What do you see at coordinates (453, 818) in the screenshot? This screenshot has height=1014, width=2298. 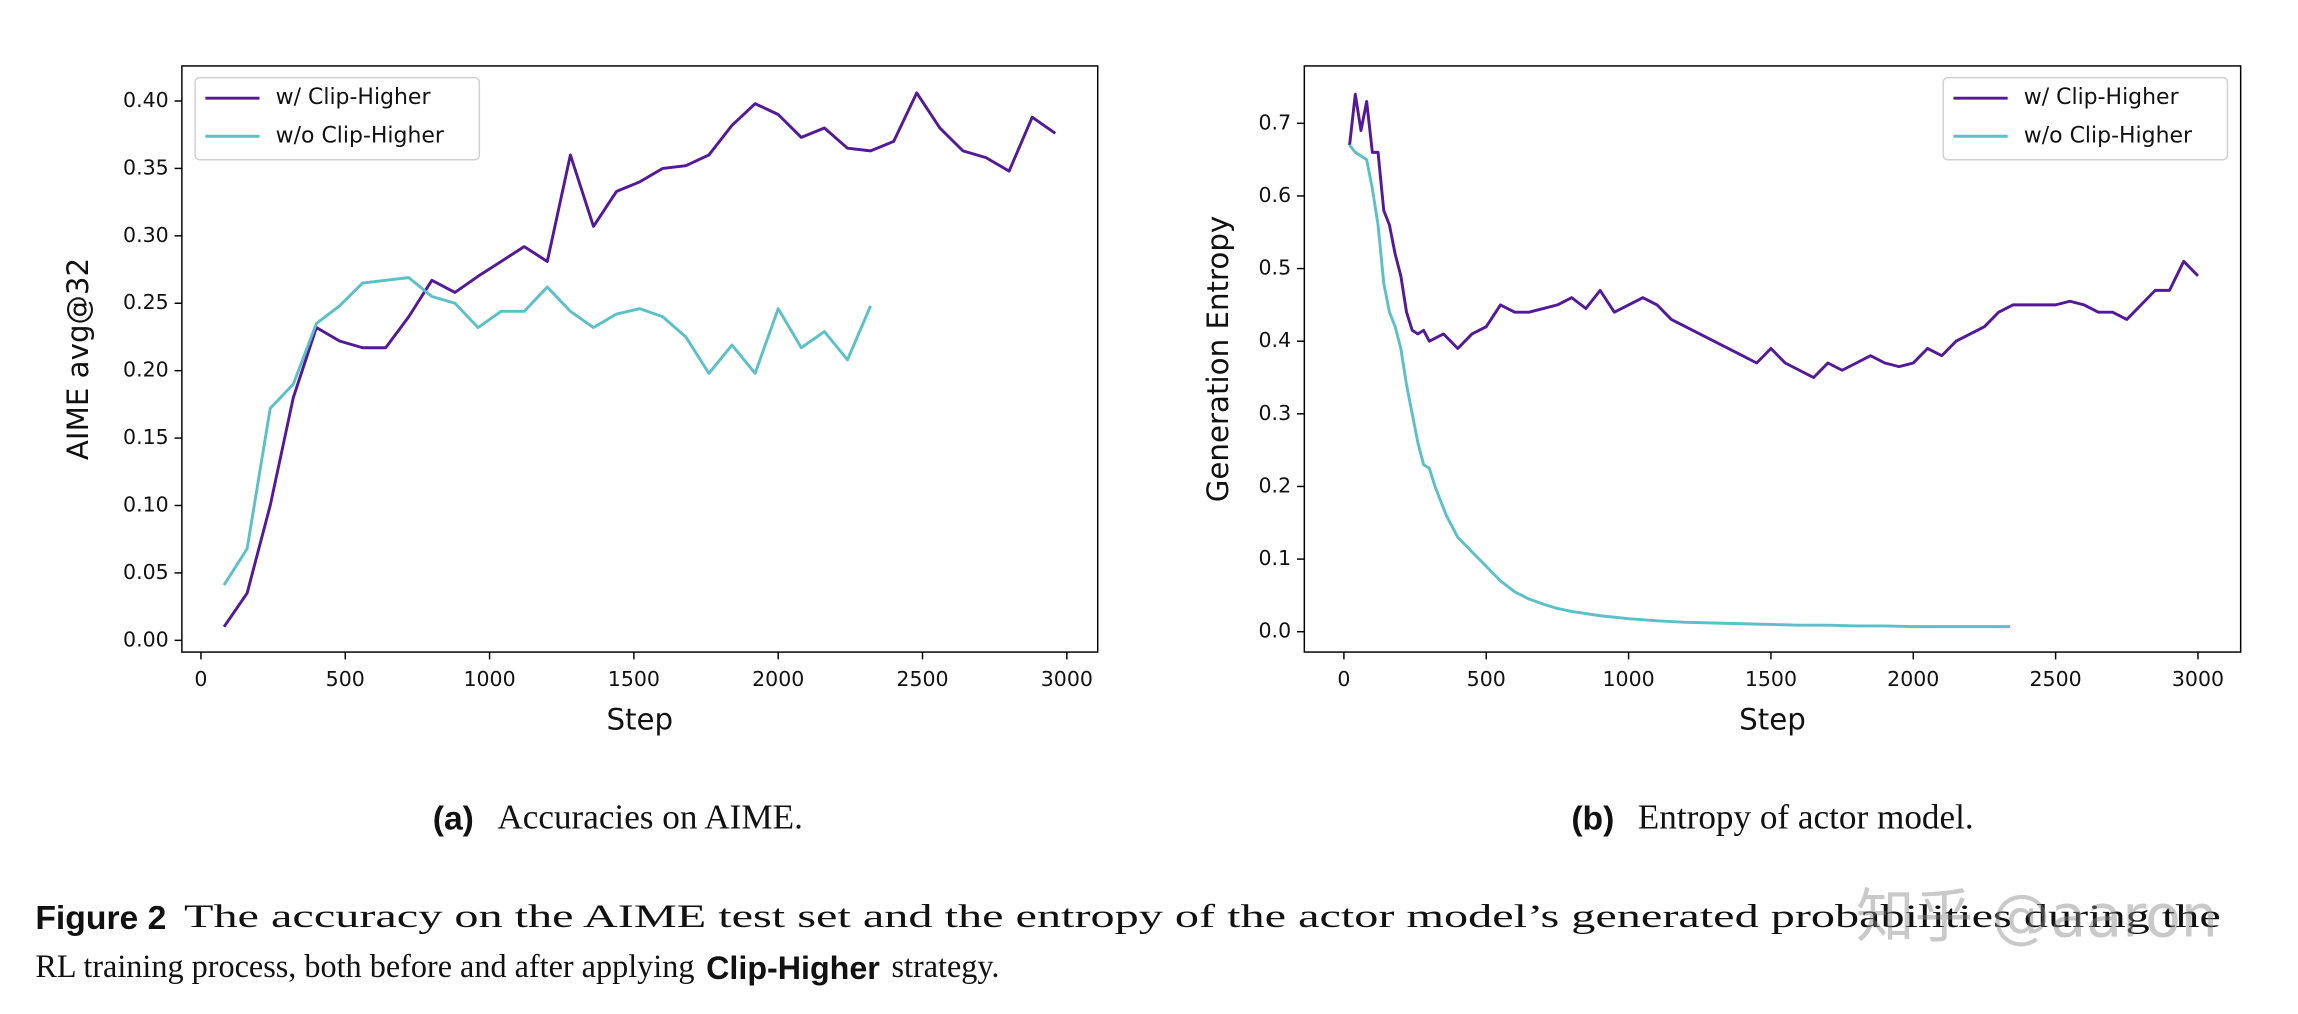 I see `subcaption-label: (a)` at bounding box center [453, 818].